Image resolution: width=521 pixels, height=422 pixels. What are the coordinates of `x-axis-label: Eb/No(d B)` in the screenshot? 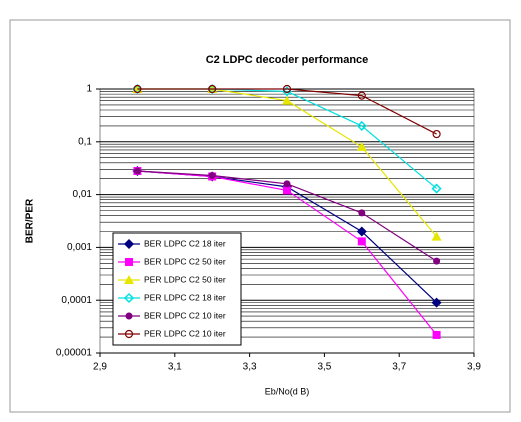 It's located at (287, 391).